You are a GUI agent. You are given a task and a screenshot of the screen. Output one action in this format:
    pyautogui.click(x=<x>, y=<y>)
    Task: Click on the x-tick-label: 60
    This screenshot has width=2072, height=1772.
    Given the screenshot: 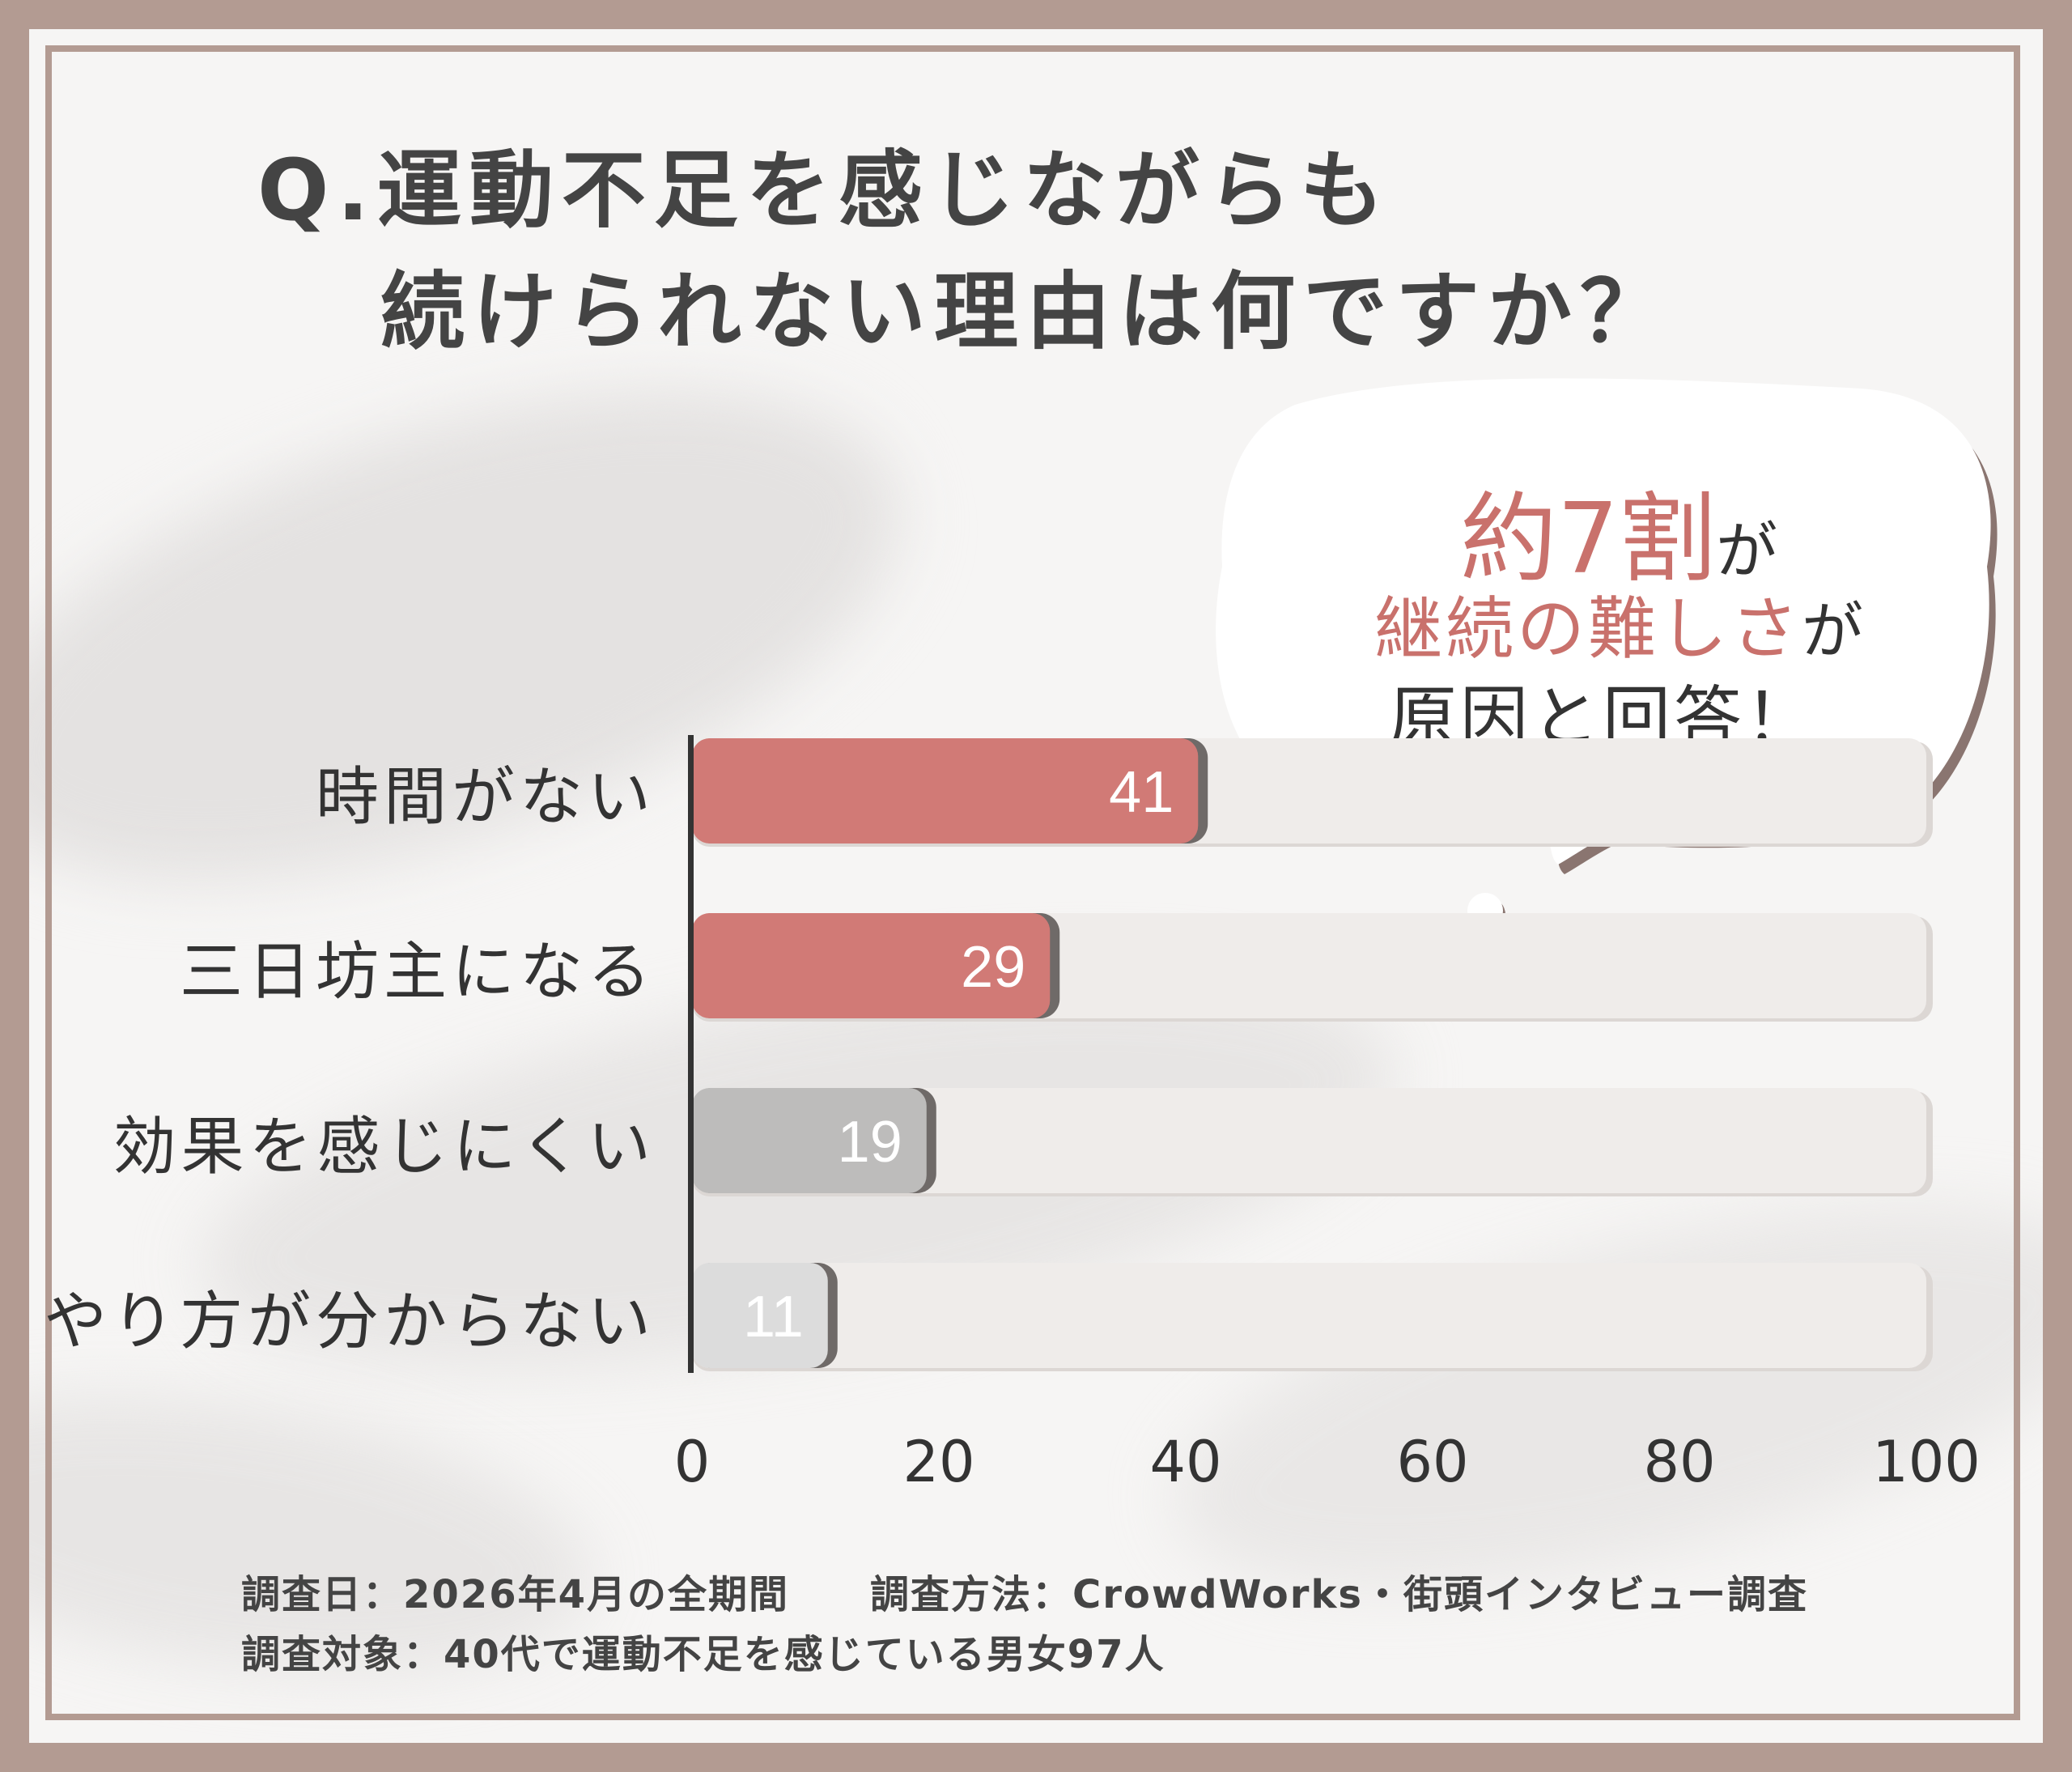 What is the action you would take?
    pyautogui.click(x=1432, y=1462)
    